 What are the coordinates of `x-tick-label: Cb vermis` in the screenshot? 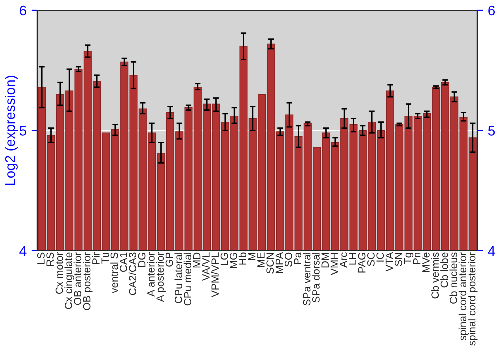 It's located at (435, 275).